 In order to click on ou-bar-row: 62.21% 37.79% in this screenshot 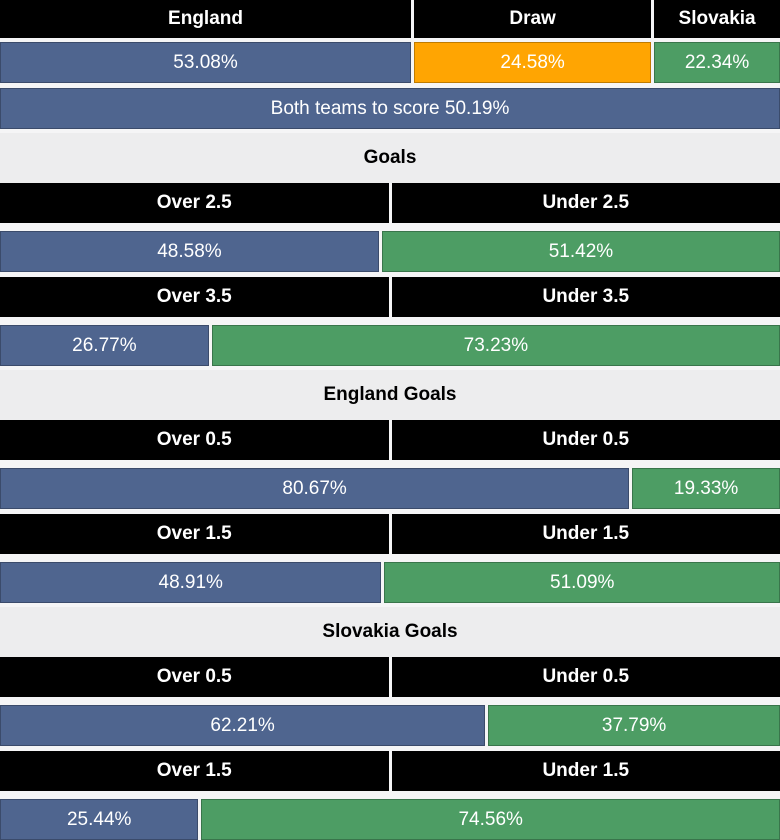, I will do `click(390, 725)`.